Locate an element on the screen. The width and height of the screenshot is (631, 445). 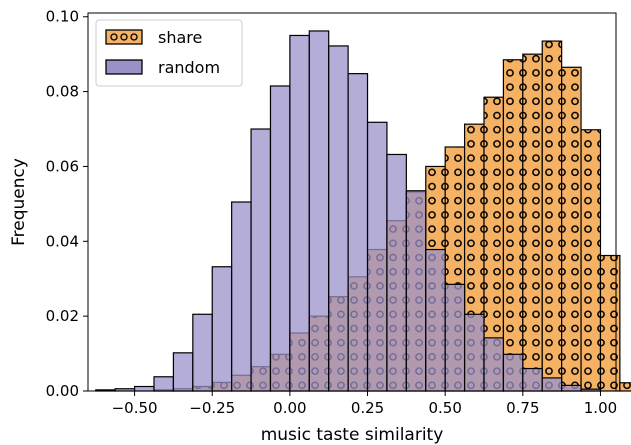
legend-swatch-random is located at coordinates (124, 67).